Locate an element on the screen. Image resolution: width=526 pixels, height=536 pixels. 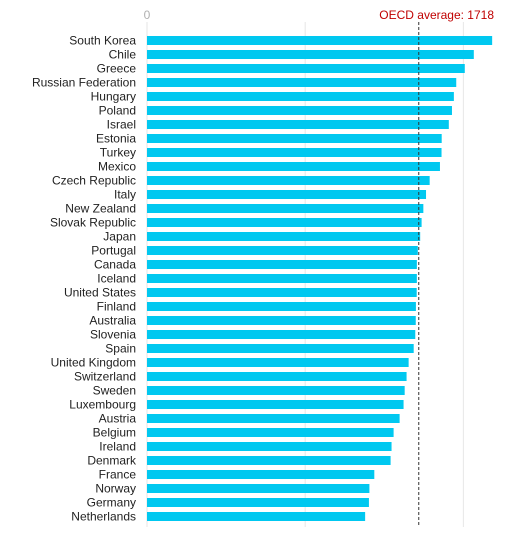
x-tick-label: 0 is located at coordinates (147, 15).